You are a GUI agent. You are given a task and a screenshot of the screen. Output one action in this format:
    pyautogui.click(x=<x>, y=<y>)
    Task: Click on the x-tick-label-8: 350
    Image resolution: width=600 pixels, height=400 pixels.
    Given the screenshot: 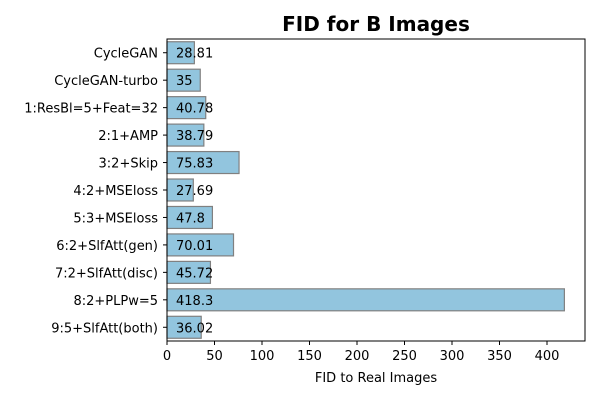 What is the action you would take?
    pyautogui.click(x=499, y=356)
    